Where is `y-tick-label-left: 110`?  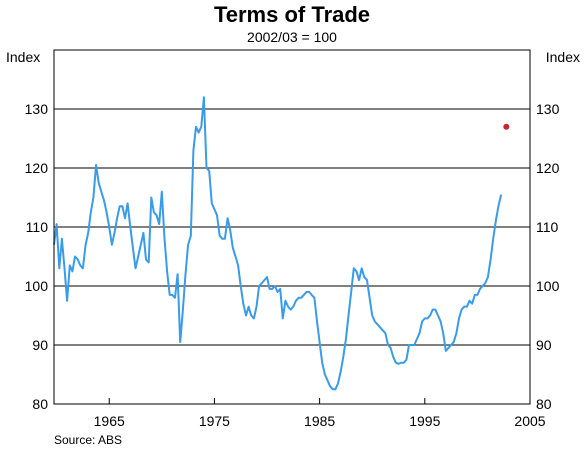
y-tick-label-left: 110 is located at coordinates (37, 227).